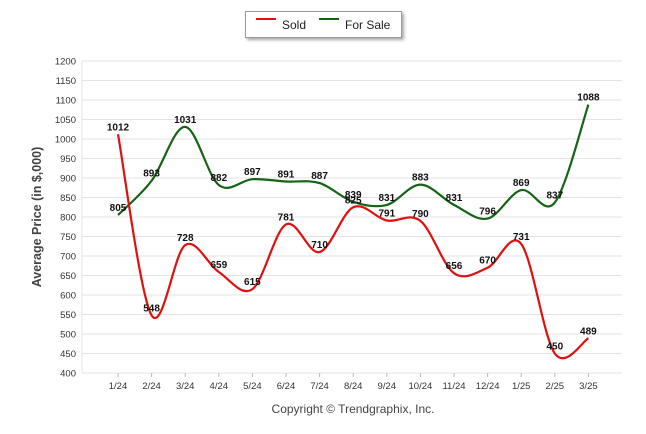 This screenshot has height=434, width=646. I want to click on x-tick-label: 4/24, so click(219, 386).